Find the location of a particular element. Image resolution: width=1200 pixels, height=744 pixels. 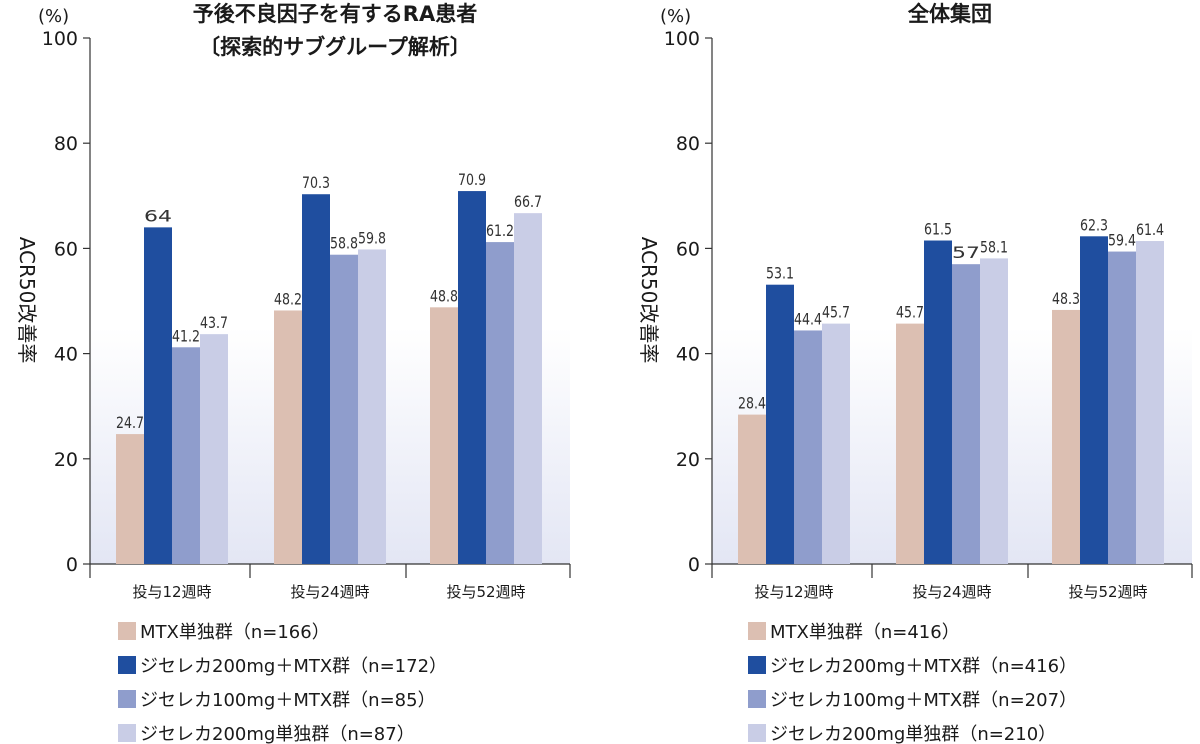

legend-label: ジセレカ200mg＋MTX群（n=172） is located at coordinates (293, 666).